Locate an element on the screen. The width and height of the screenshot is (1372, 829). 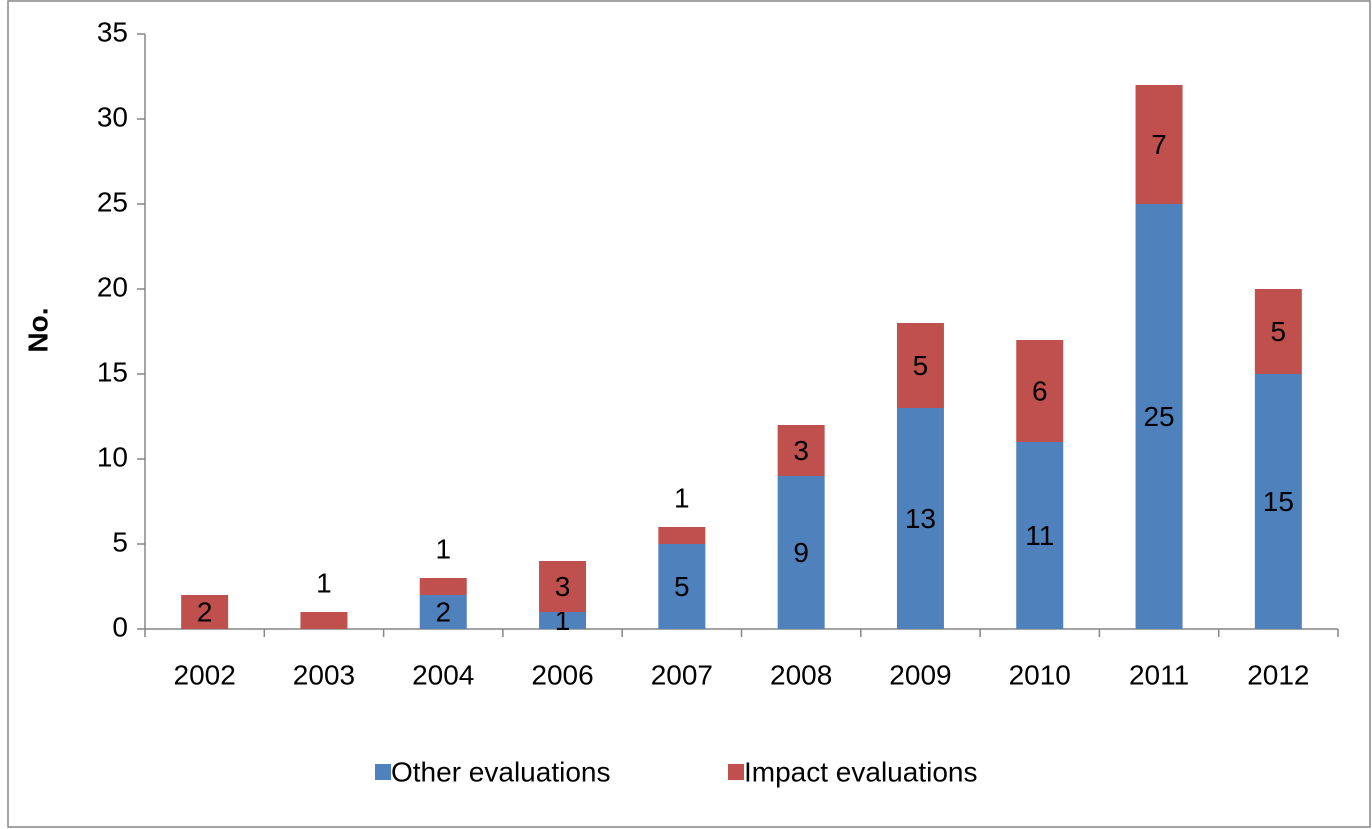
x-tick-label: 2004 is located at coordinates (443, 674).